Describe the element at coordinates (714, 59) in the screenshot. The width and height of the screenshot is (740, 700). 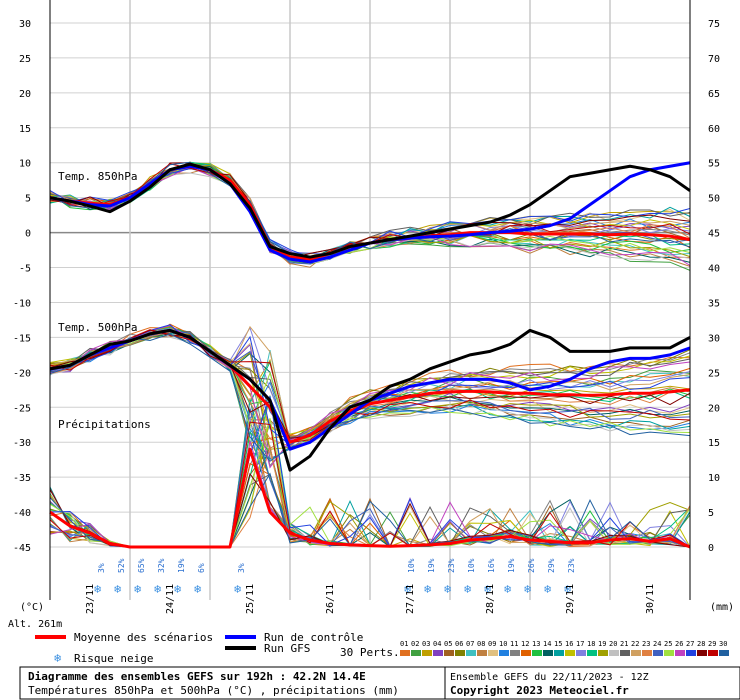
I see `right-tick-label: 70` at that location.